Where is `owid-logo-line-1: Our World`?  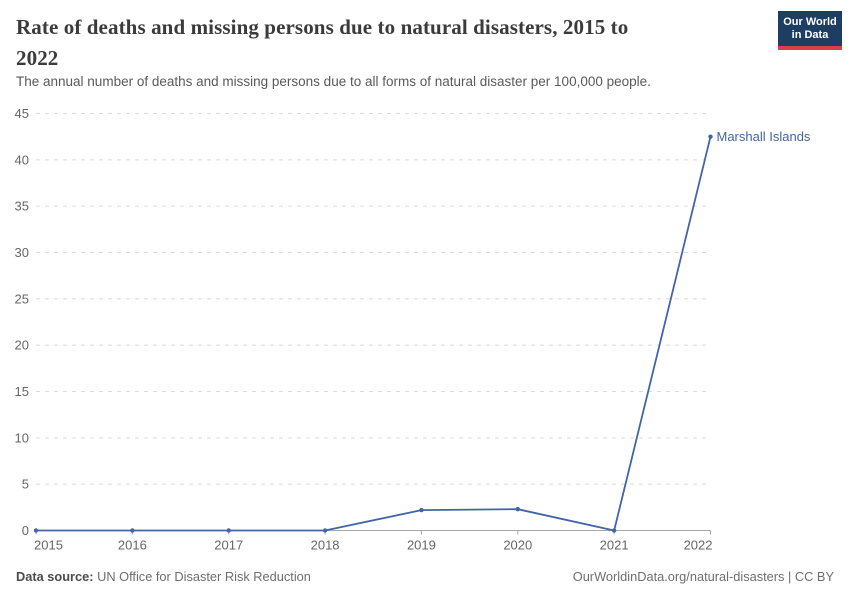 owid-logo-line-1: Our World is located at coordinates (810, 21).